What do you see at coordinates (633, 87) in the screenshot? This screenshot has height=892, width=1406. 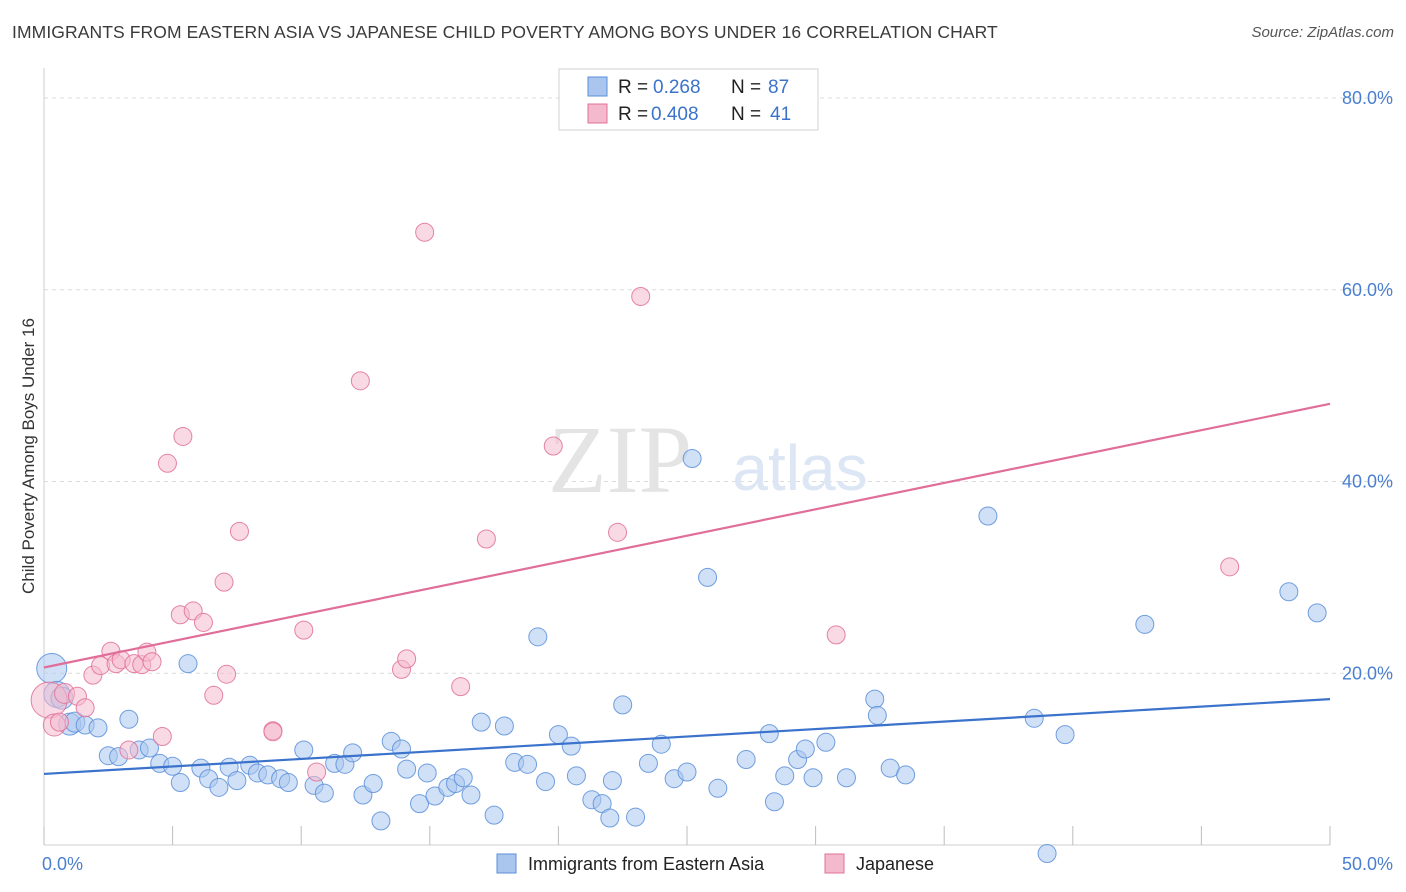 I see `legend-r-label-blue: R =` at bounding box center [633, 87].